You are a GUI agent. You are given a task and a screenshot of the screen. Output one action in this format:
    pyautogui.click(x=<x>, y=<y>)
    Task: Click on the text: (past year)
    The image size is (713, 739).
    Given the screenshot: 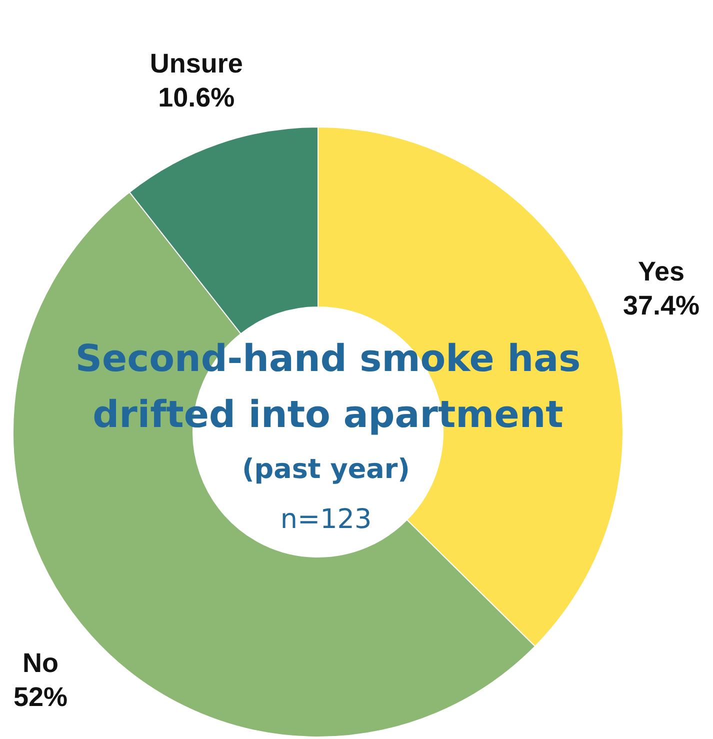 What is the action you would take?
    pyautogui.click(x=326, y=469)
    